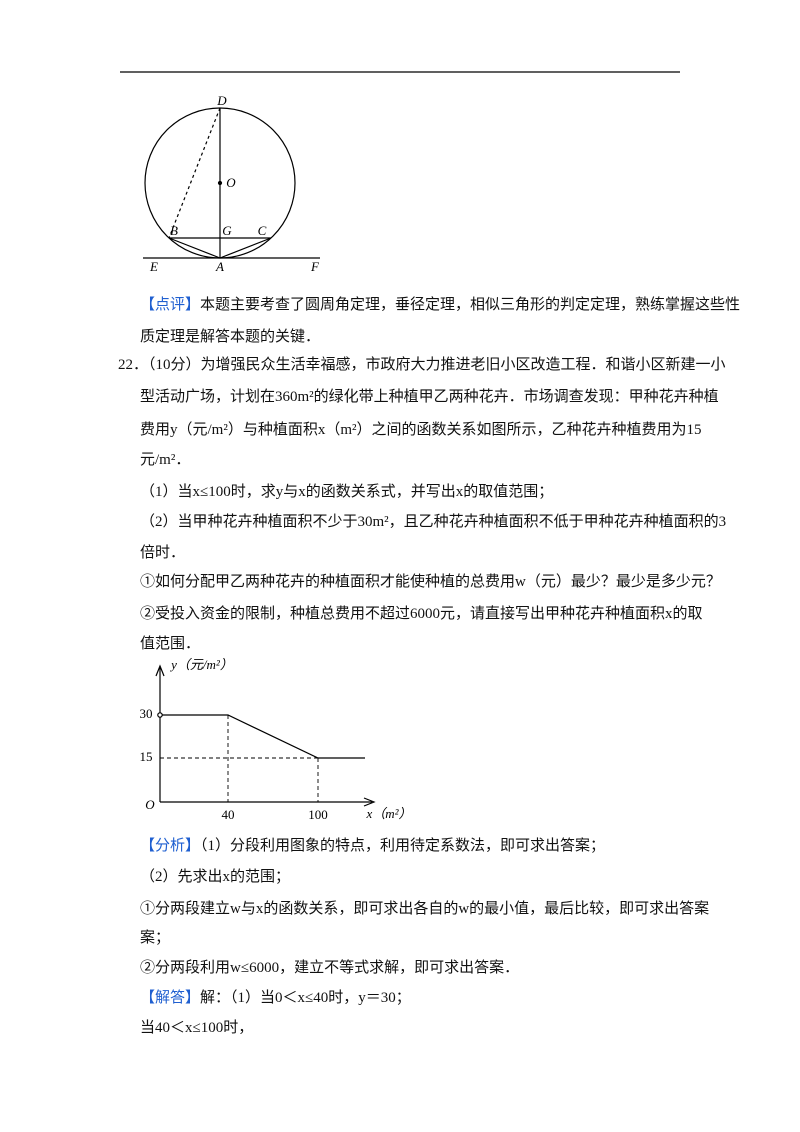  What do you see at coordinates (174, 230) in the screenshot?
I see `point-label: B` at bounding box center [174, 230].